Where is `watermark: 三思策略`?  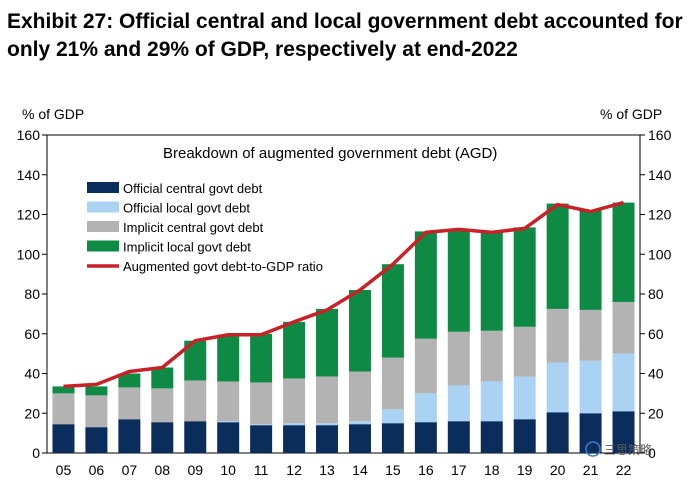 watermark: 三思策略 is located at coordinates (618, 449).